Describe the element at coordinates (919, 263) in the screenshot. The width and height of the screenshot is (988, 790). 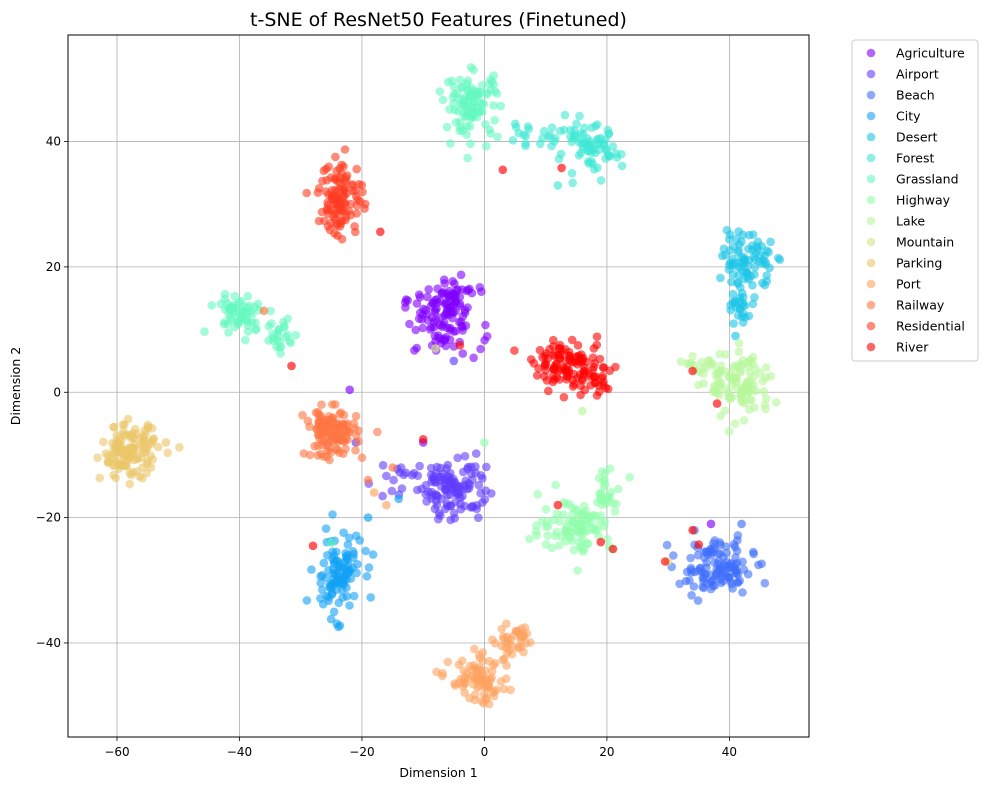
I see `legend-label: Parking` at that location.